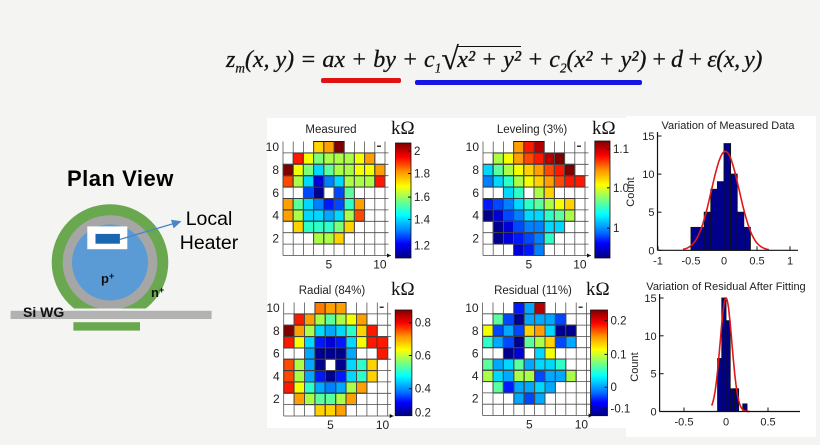 Image resolution: width=820 pixels, height=445 pixels. Describe the element at coordinates (422, 198) in the screenshot. I see `svg-text: 1.6` at that location.